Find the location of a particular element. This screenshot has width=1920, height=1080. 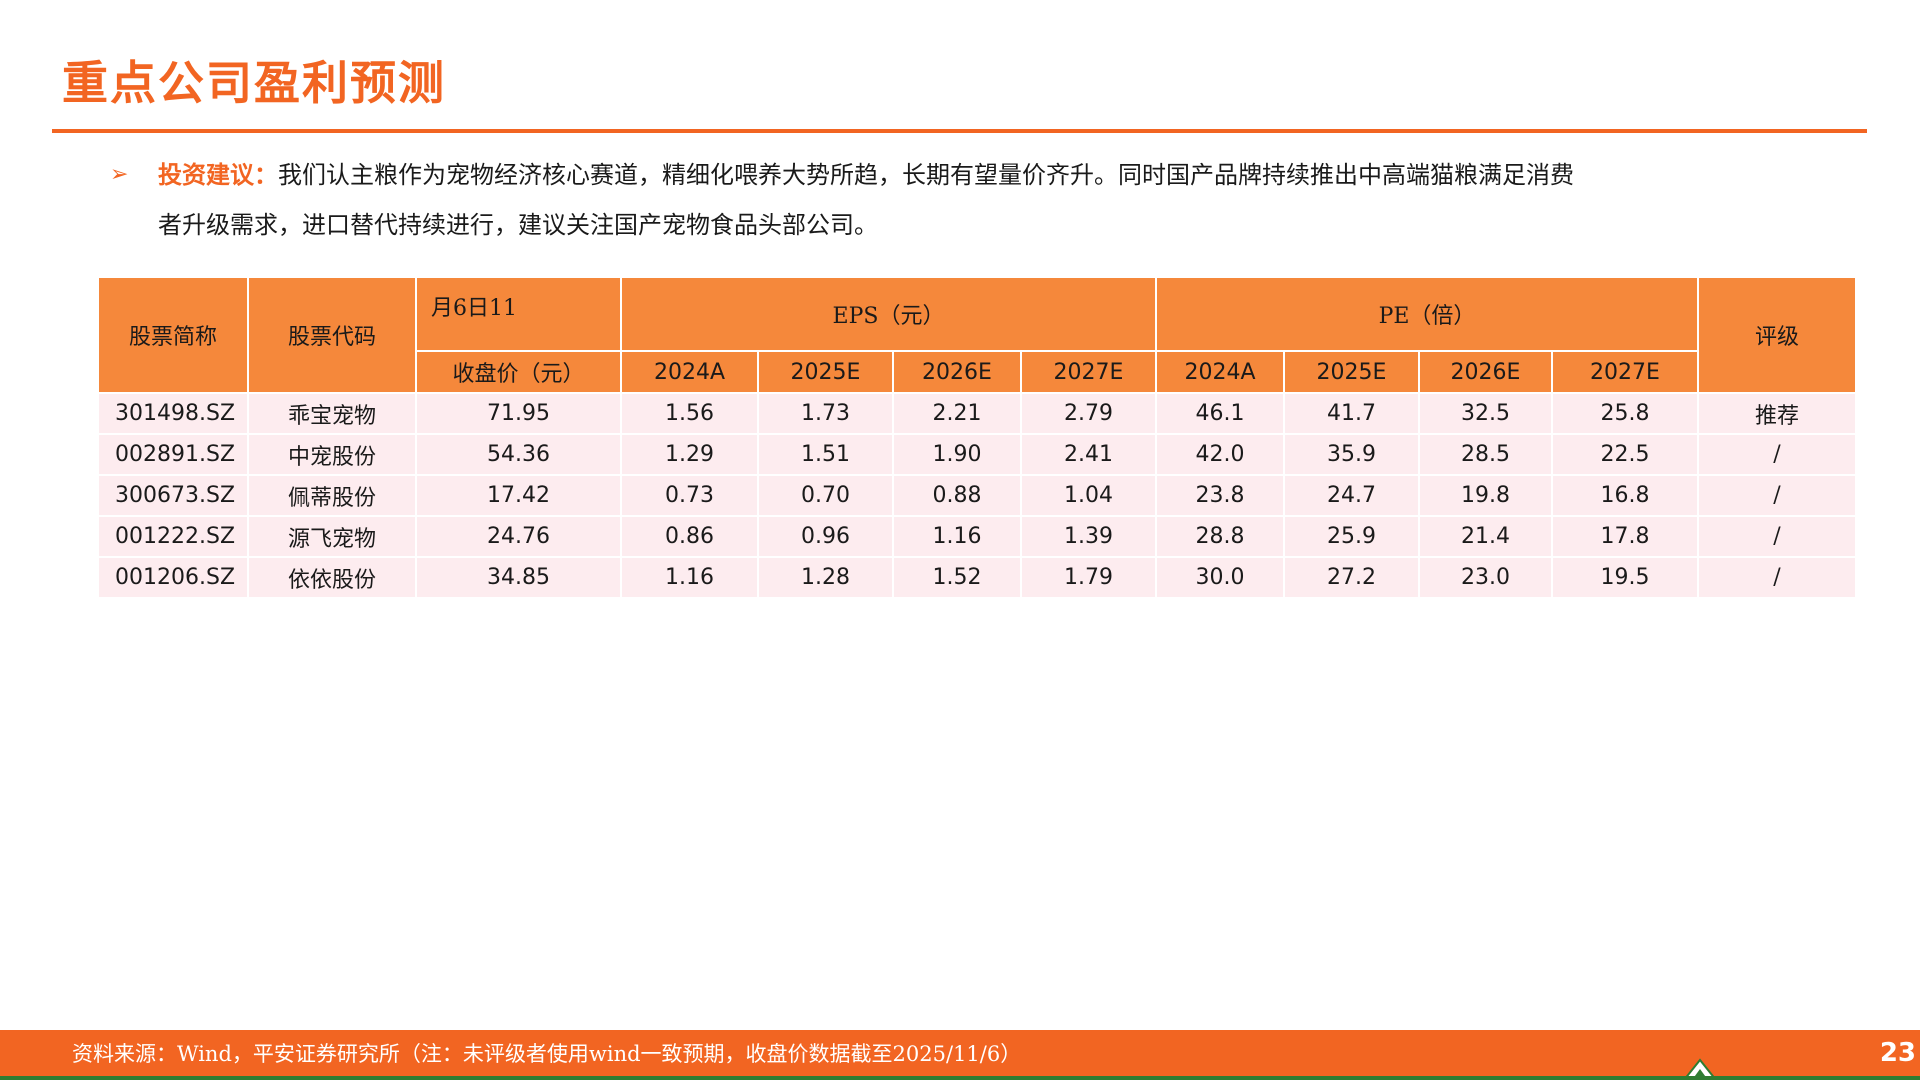

cell-pe: 41.7 is located at coordinates (1351, 413).